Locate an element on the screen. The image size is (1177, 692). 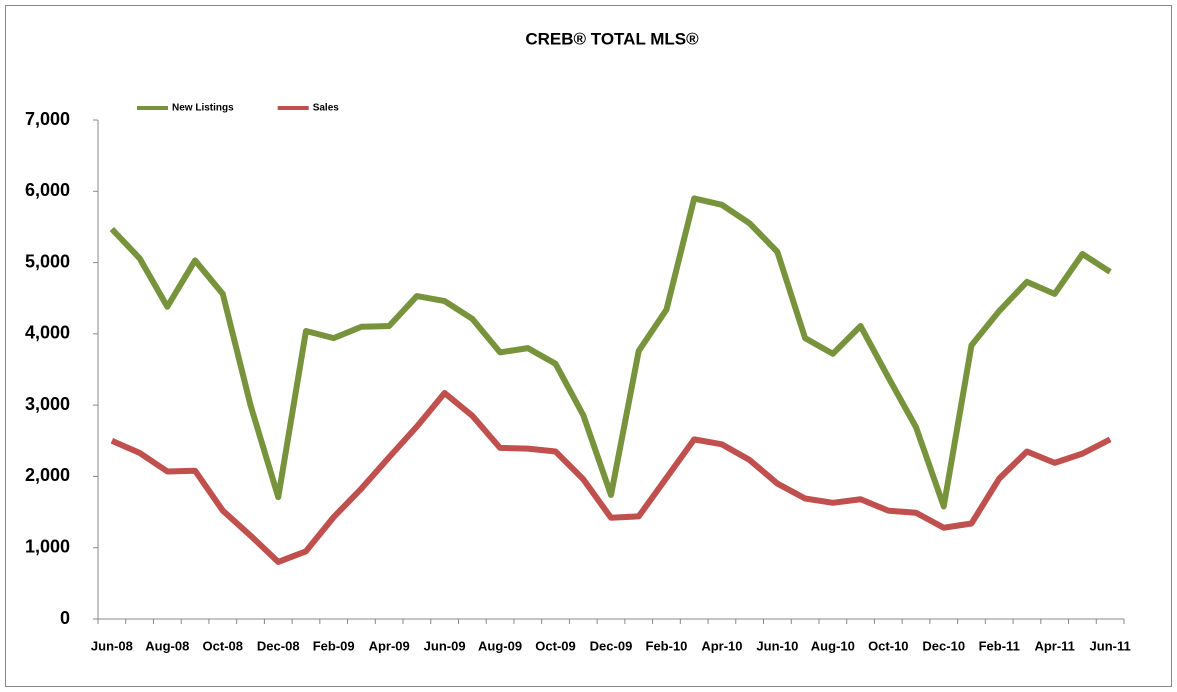
legend-label: New Listings is located at coordinates (203, 108).